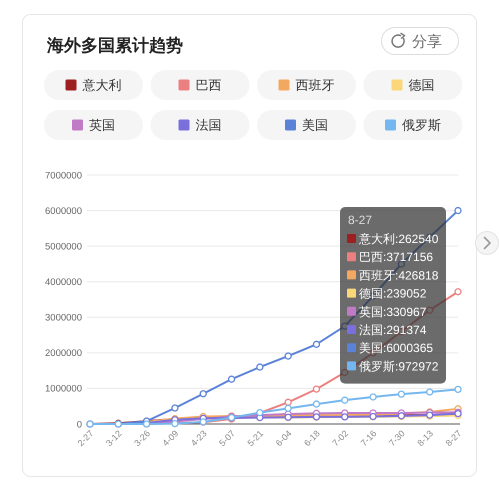 This screenshot has height=487, width=499. I want to click on legend-label: 意大利, so click(102, 85).